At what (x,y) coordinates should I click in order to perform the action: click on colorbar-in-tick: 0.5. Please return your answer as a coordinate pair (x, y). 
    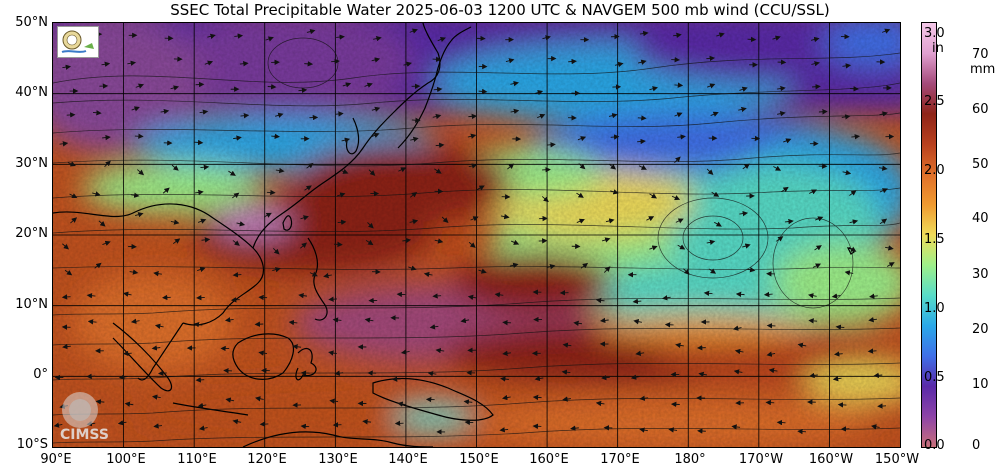
    Looking at the image, I should click on (934, 377).